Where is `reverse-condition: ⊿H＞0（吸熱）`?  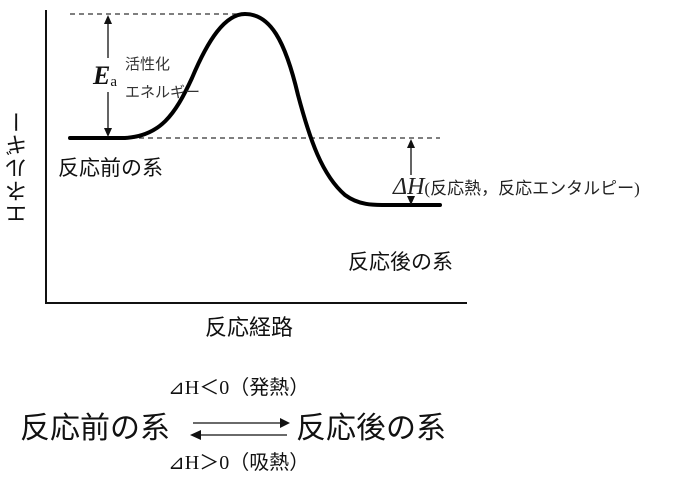 reverse-condition: ⊿H＞0（吸熱） is located at coordinates (239, 463).